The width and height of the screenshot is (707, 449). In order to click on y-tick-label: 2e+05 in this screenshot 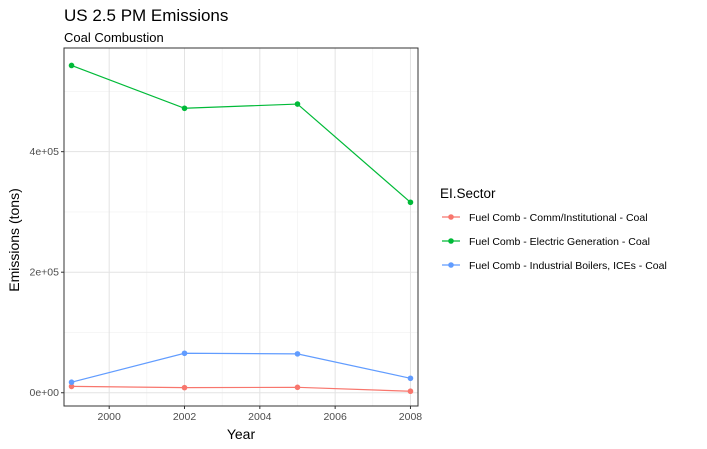, I will do `click(45, 273)`.